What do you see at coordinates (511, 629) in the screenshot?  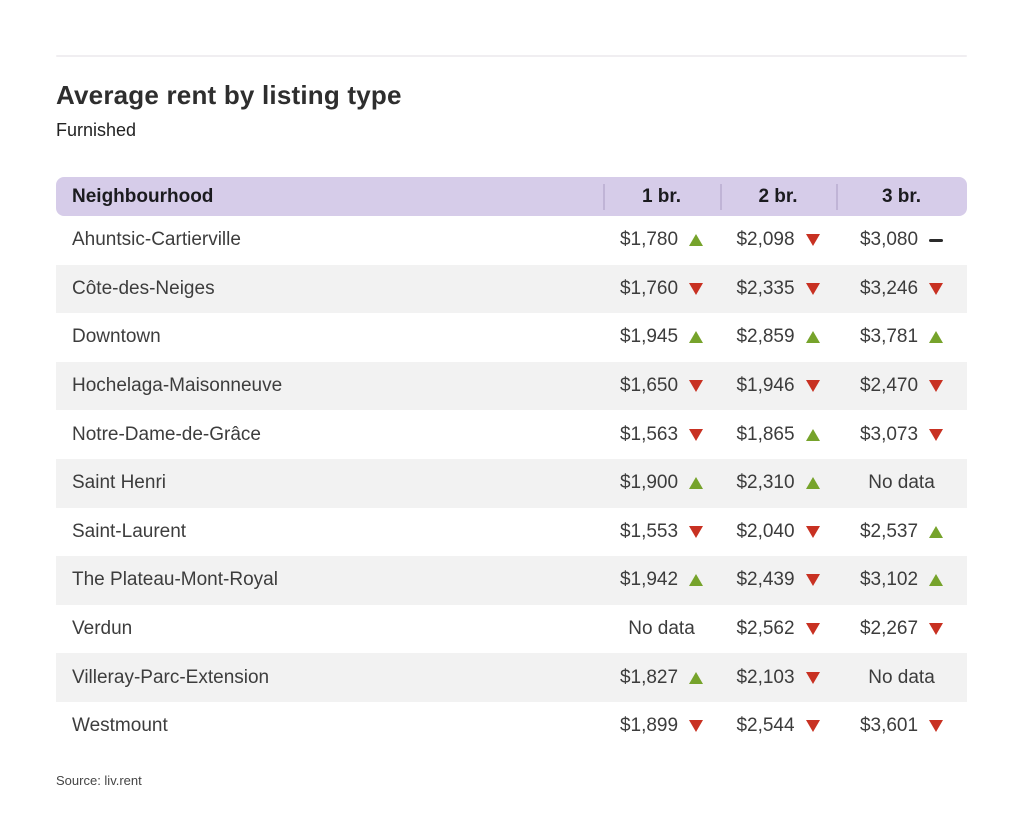 I see `table-row: Verdun No data $2,562 $2,267` at bounding box center [511, 629].